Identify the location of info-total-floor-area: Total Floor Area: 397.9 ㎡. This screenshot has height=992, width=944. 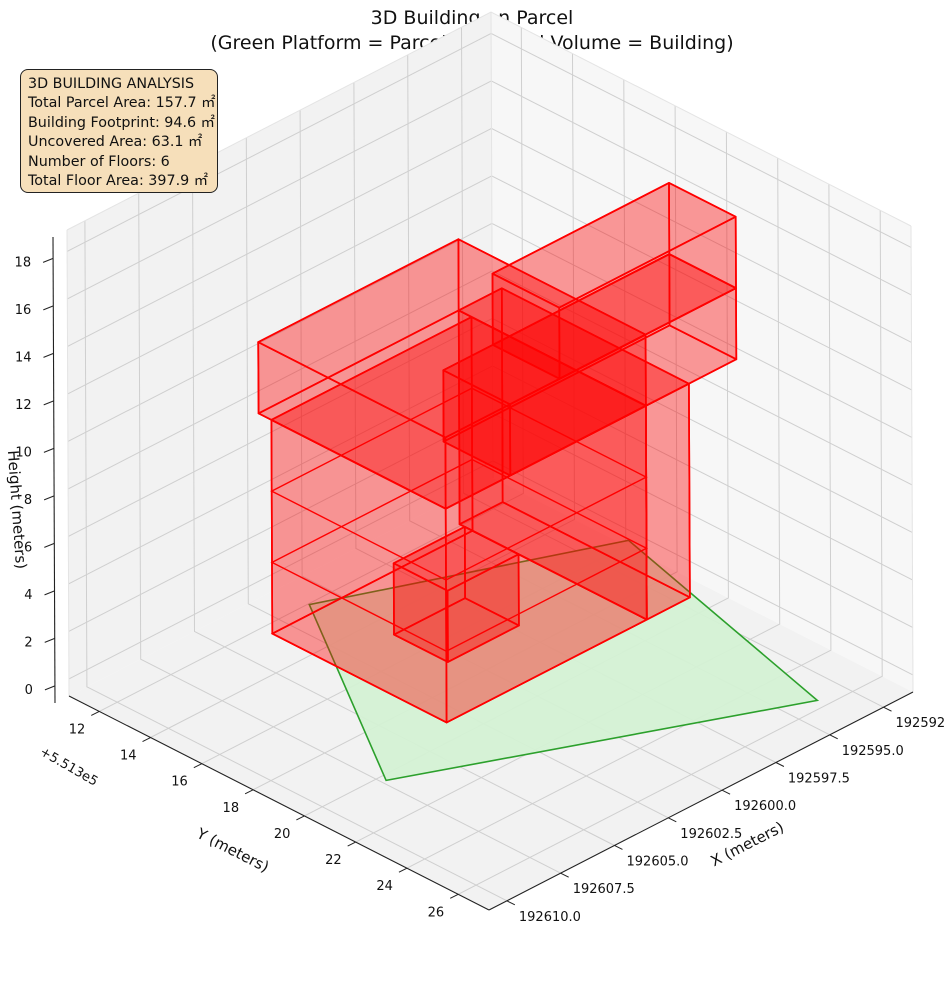
(118, 181).